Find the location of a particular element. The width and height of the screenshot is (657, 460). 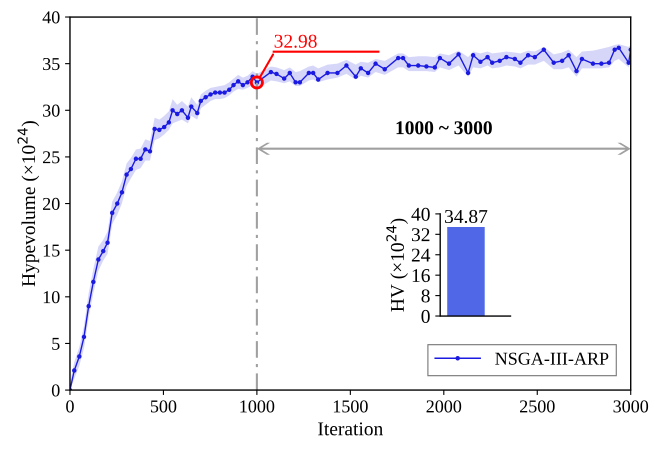

y-tick-label: 25 is located at coordinates (51, 157).